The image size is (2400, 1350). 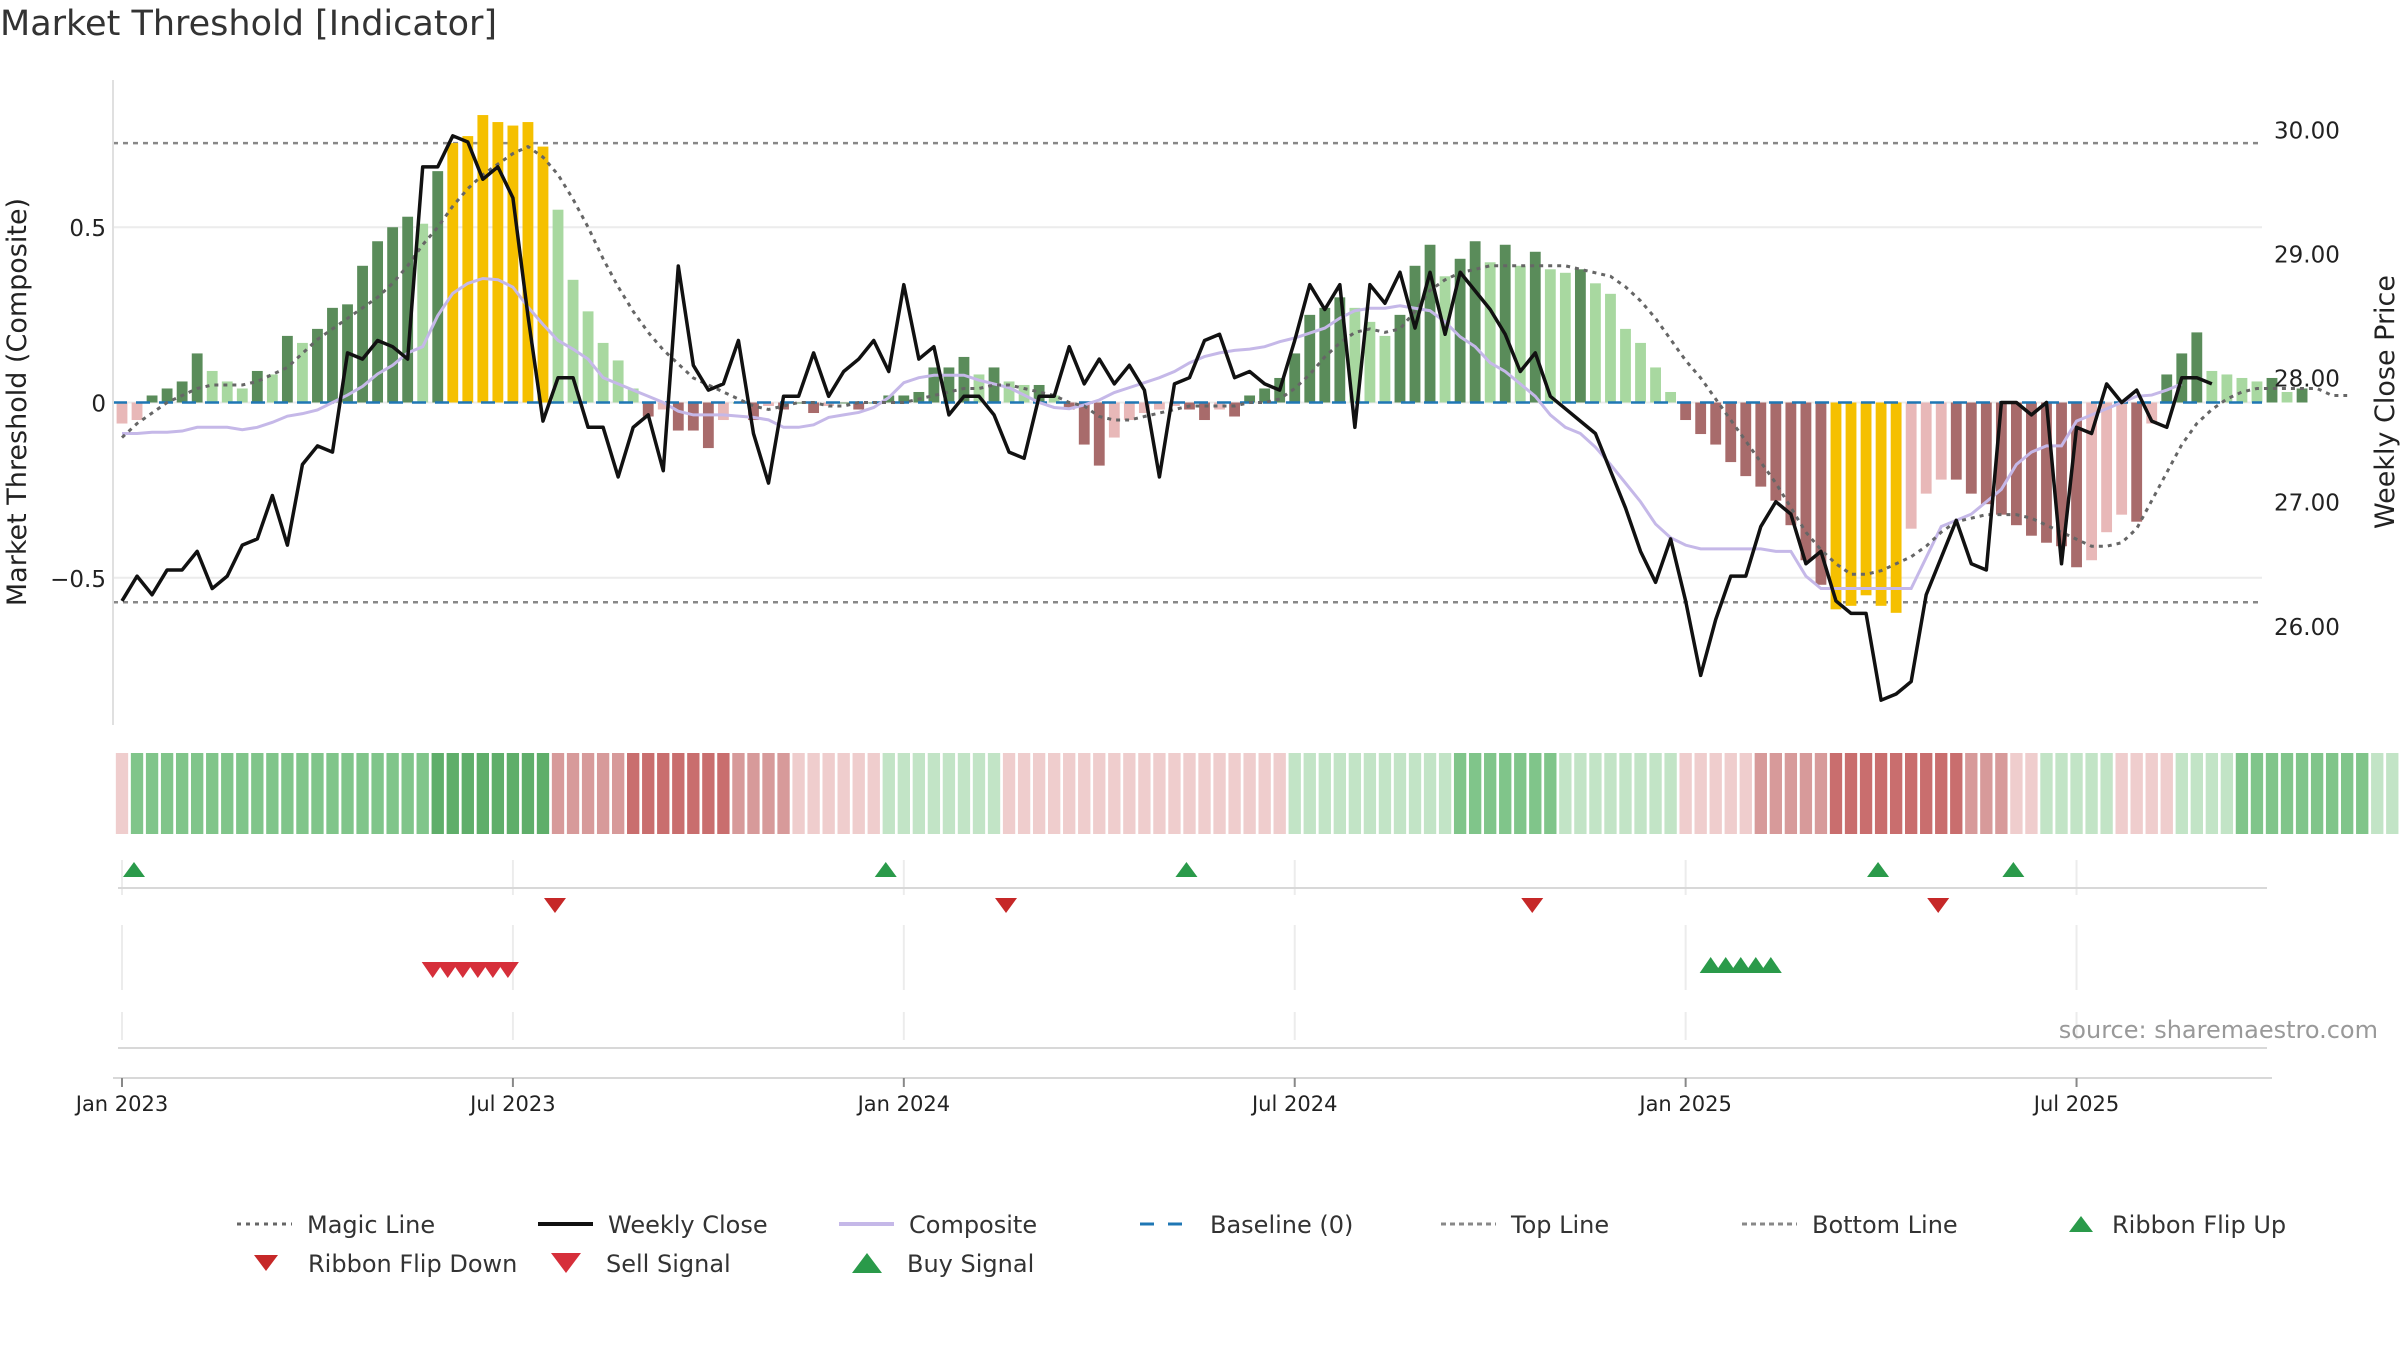 I want to click on y2-tick-label: 26.00, so click(x=2307, y=628).